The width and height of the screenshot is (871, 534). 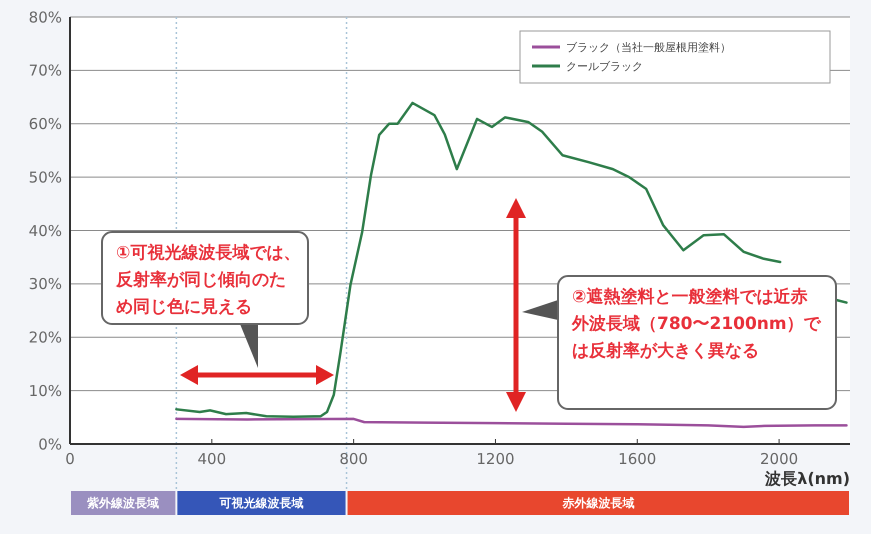 What do you see at coordinates (50, 444) in the screenshot?
I see `y-tick-label: 0%` at bounding box center [50, 444].